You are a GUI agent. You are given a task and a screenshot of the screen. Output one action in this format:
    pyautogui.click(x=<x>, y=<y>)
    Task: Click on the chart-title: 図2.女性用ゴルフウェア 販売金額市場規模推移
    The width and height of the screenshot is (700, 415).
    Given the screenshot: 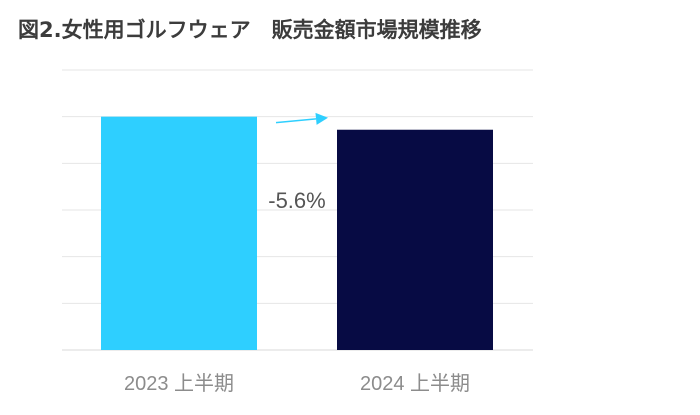 What is the action you would take?
    pyautogui.click(x=250, y=30)
    